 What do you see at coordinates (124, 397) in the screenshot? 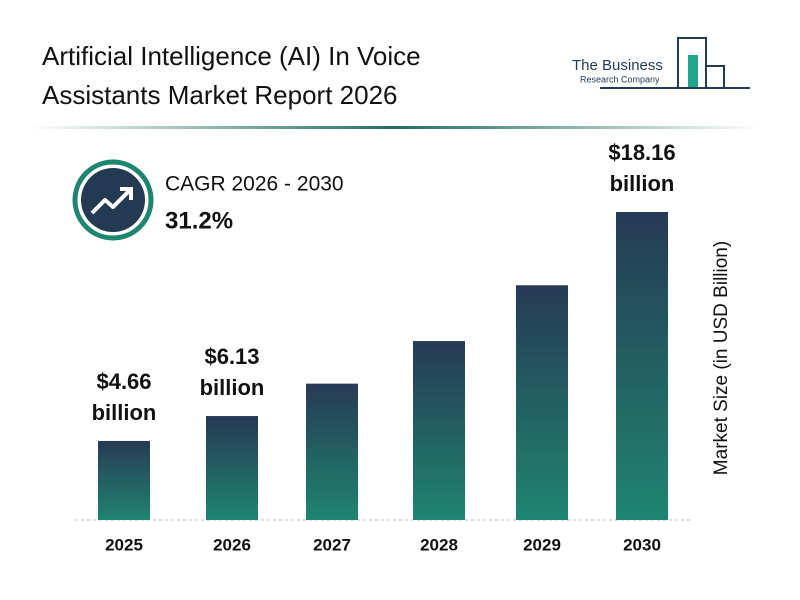
I see `data-label: $4.66 billion` at bounding box center [124, 397].